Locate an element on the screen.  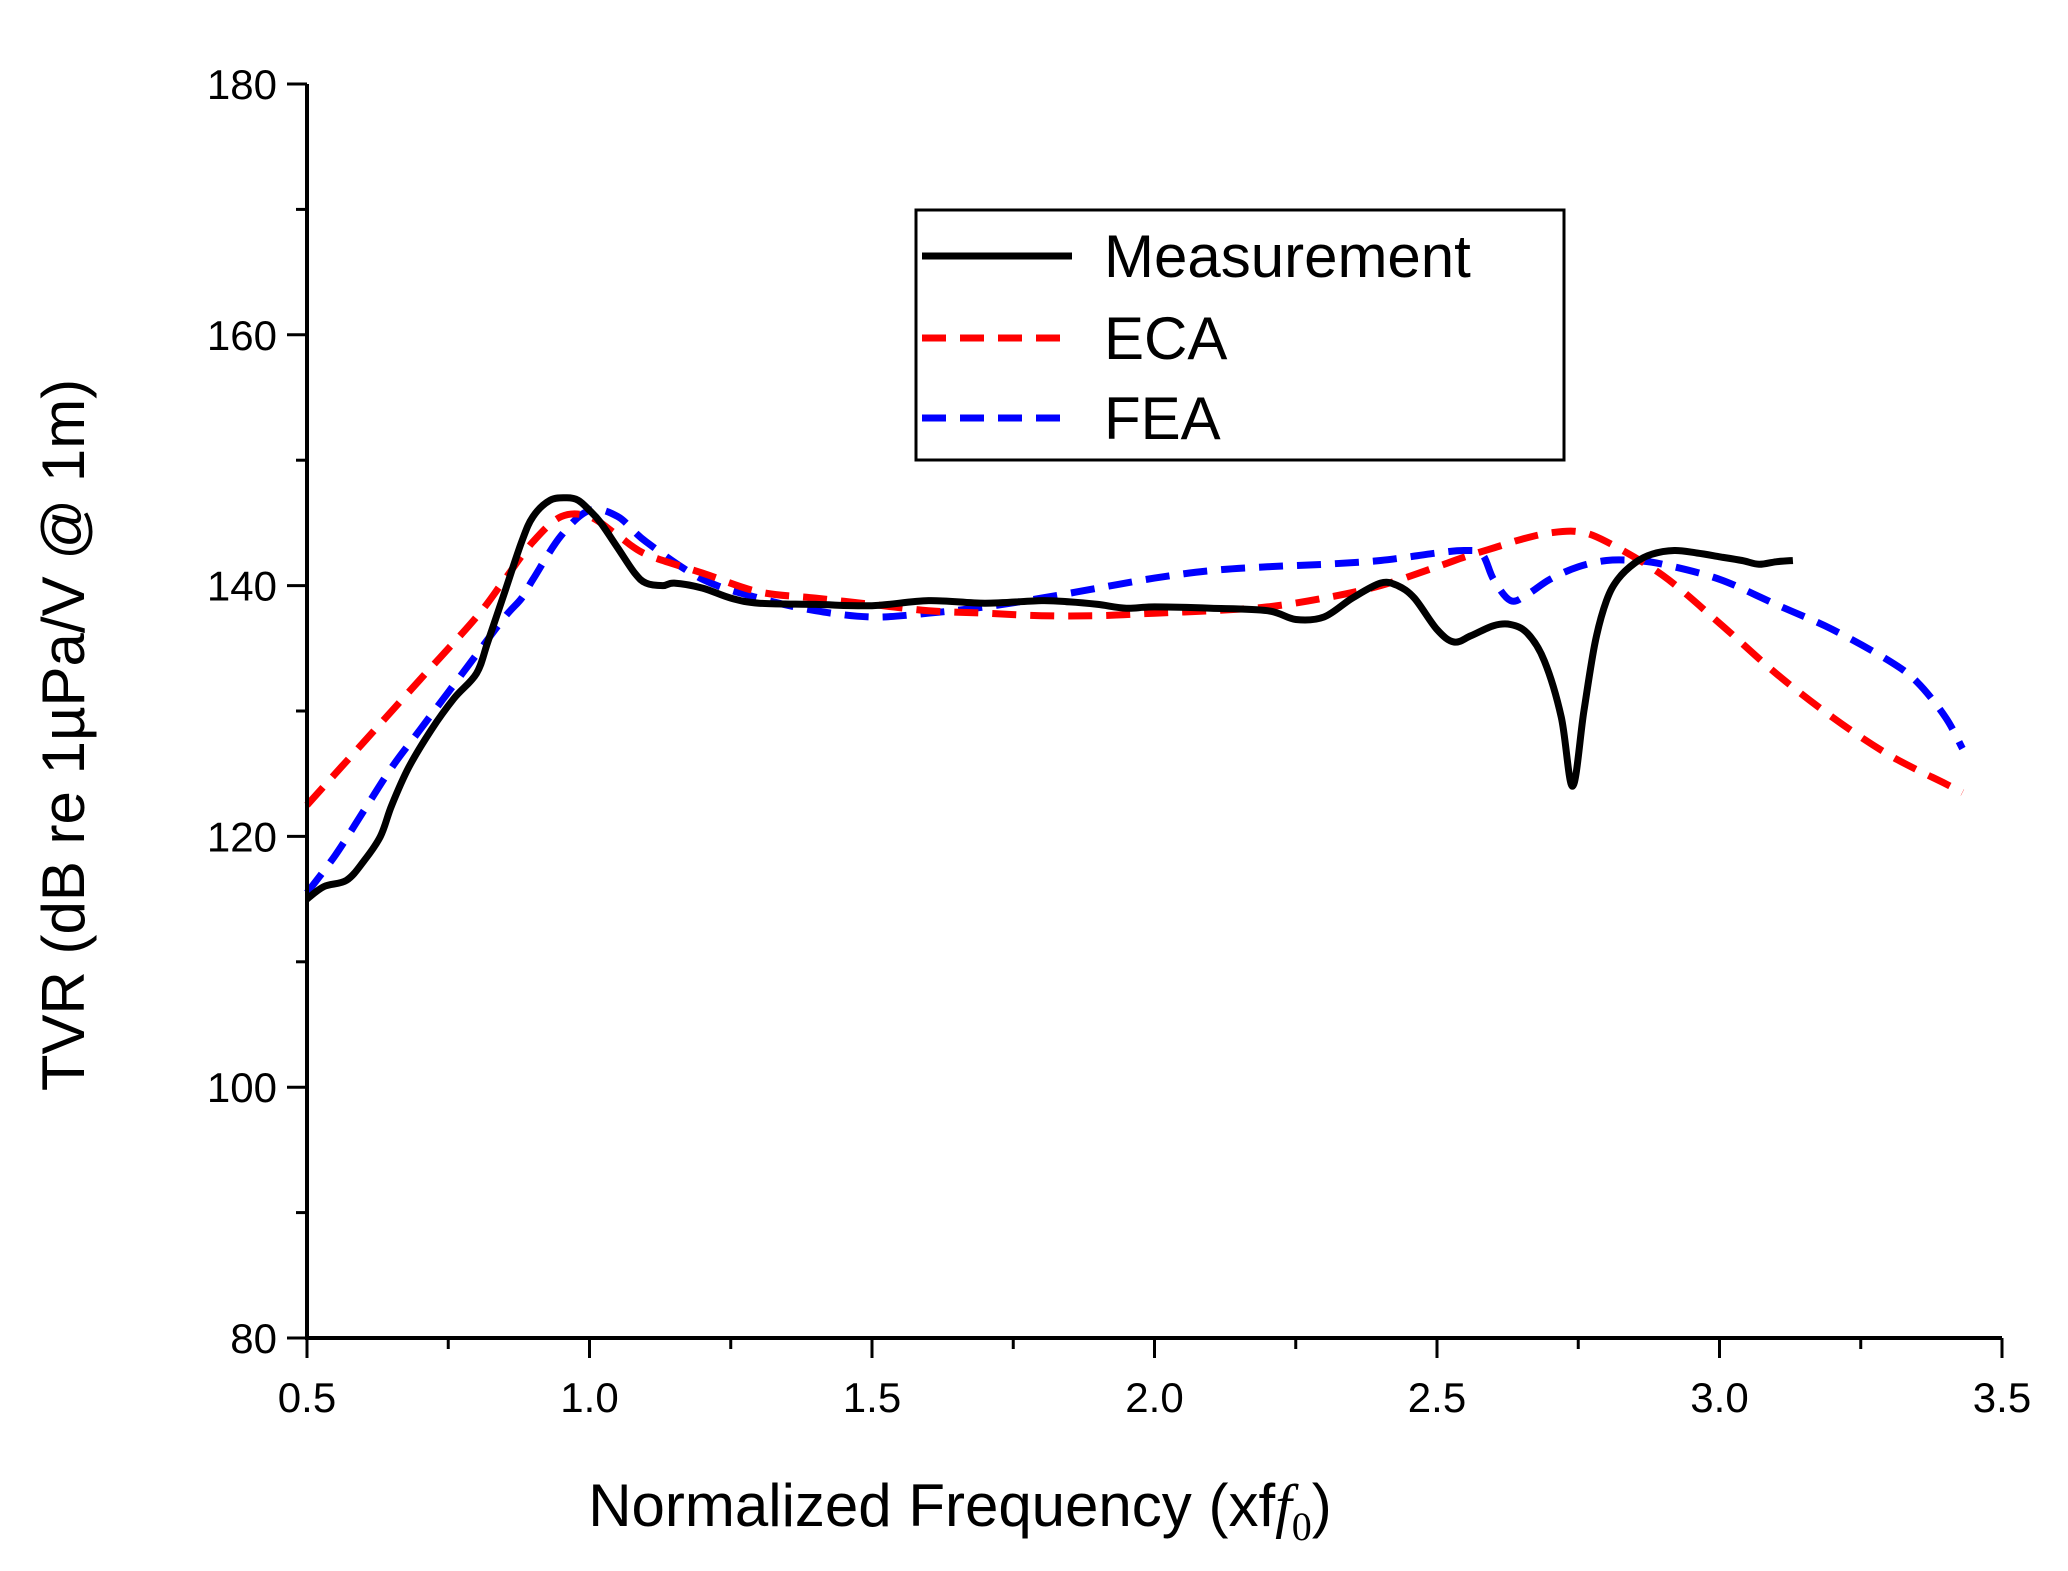
x-tick-label: 1.5 is located at coordinates (872, 1397).